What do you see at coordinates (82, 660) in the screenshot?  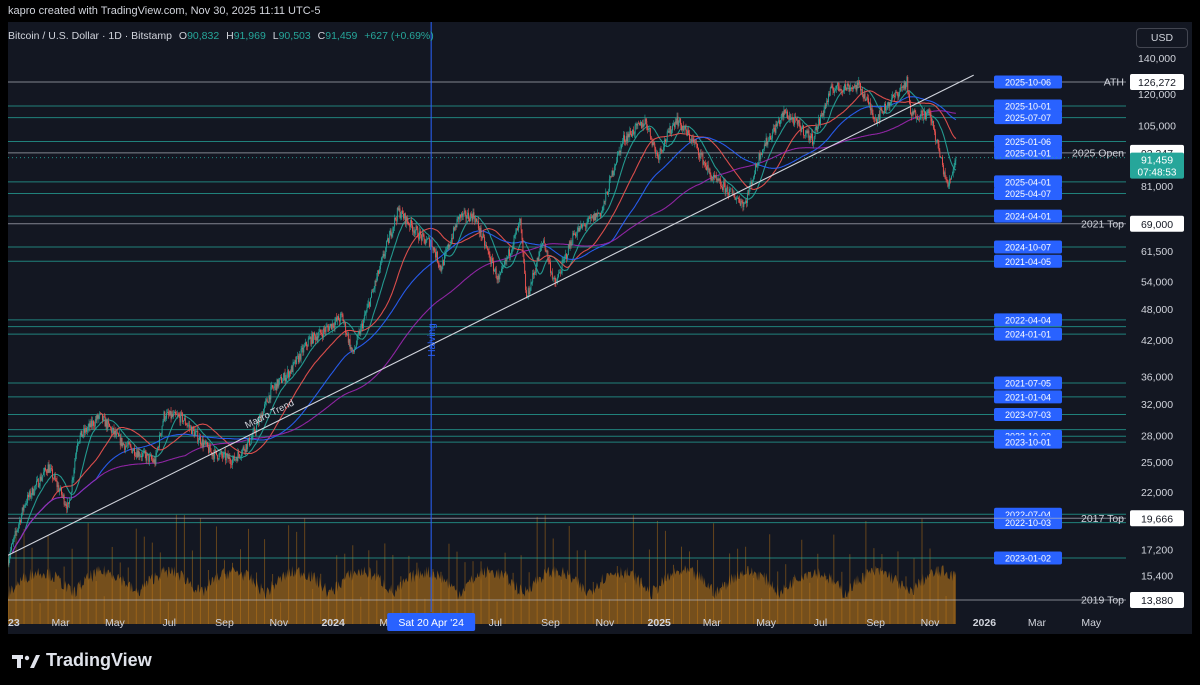 I see `tradingview-logo: TradingView` at bounding box center [82, 660].